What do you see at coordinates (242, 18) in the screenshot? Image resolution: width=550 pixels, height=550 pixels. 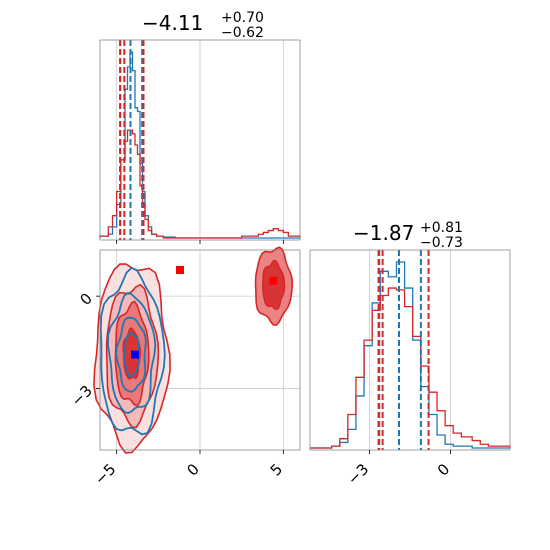 I see `hist1-title-sup: +0.70` at bounding box center [242, 18].